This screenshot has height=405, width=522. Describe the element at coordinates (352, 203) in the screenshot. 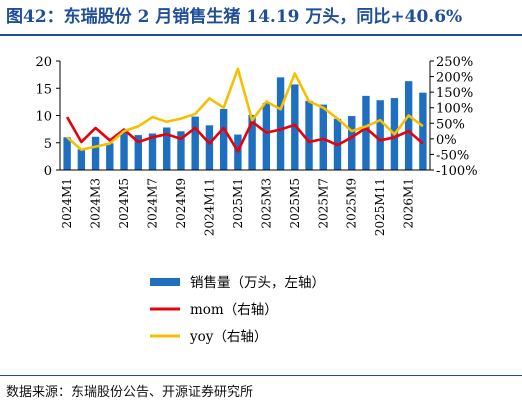

I see `x-tick-label: 2025M9` at that location.